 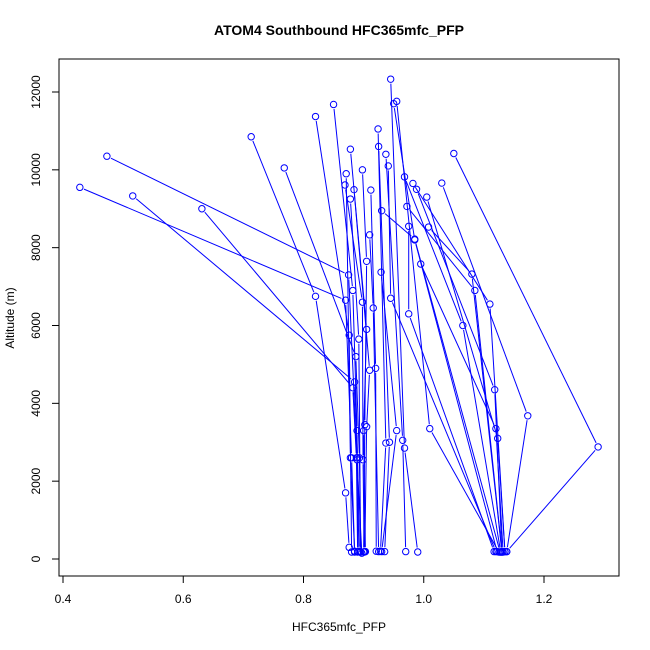 What do you see at coordinates (63, 599) in the screenshot?
I see `x-tick-label: 0.4` at bounding box center [63, 599].